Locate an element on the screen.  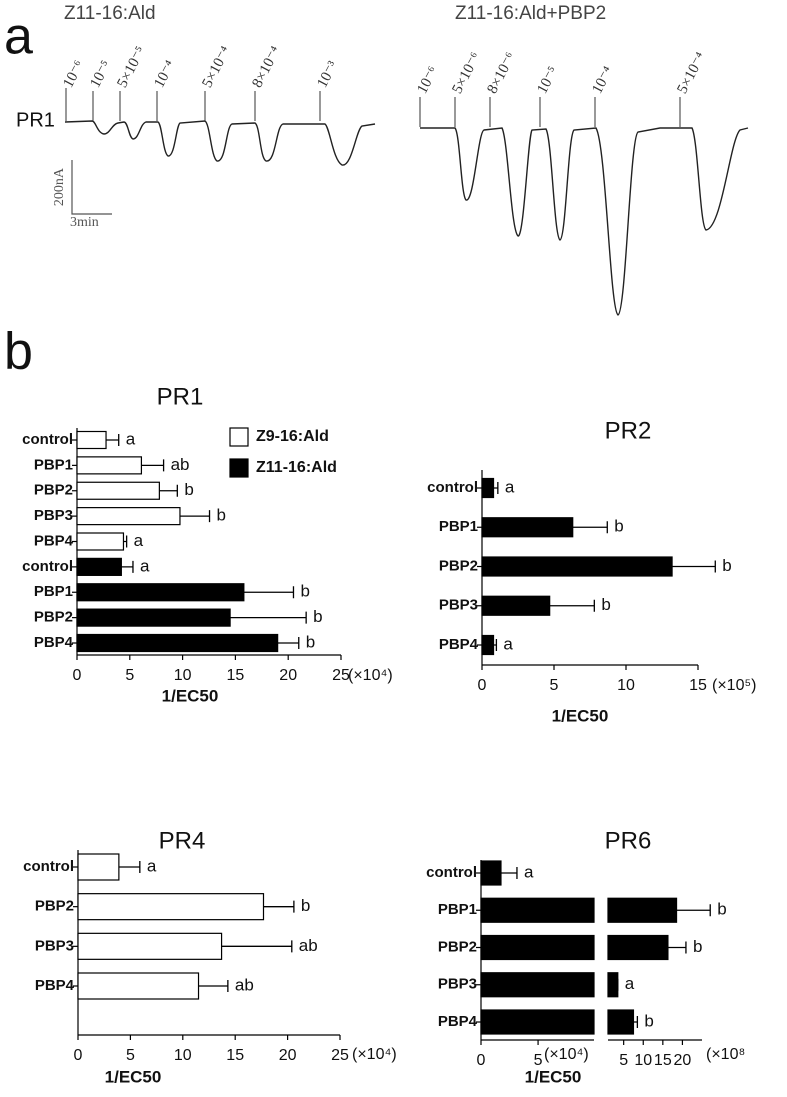
legend-label: Z9-16:Ald is located at coordinates (292, 436).